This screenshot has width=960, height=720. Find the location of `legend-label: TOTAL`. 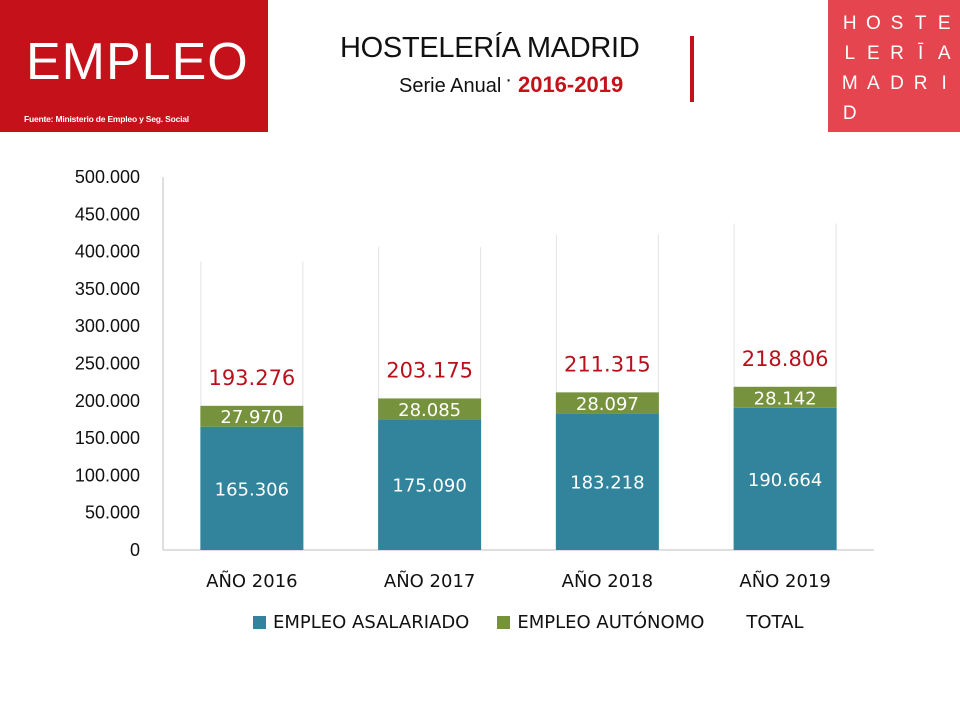

legend-label: TOTAL is located at coordinates (775, 622).